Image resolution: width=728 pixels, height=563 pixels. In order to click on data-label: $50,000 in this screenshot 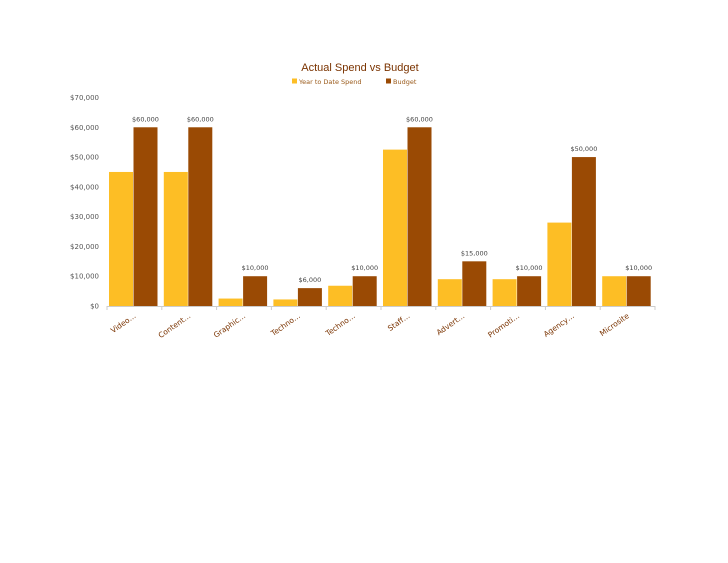, I will do `click(583, 149)`.